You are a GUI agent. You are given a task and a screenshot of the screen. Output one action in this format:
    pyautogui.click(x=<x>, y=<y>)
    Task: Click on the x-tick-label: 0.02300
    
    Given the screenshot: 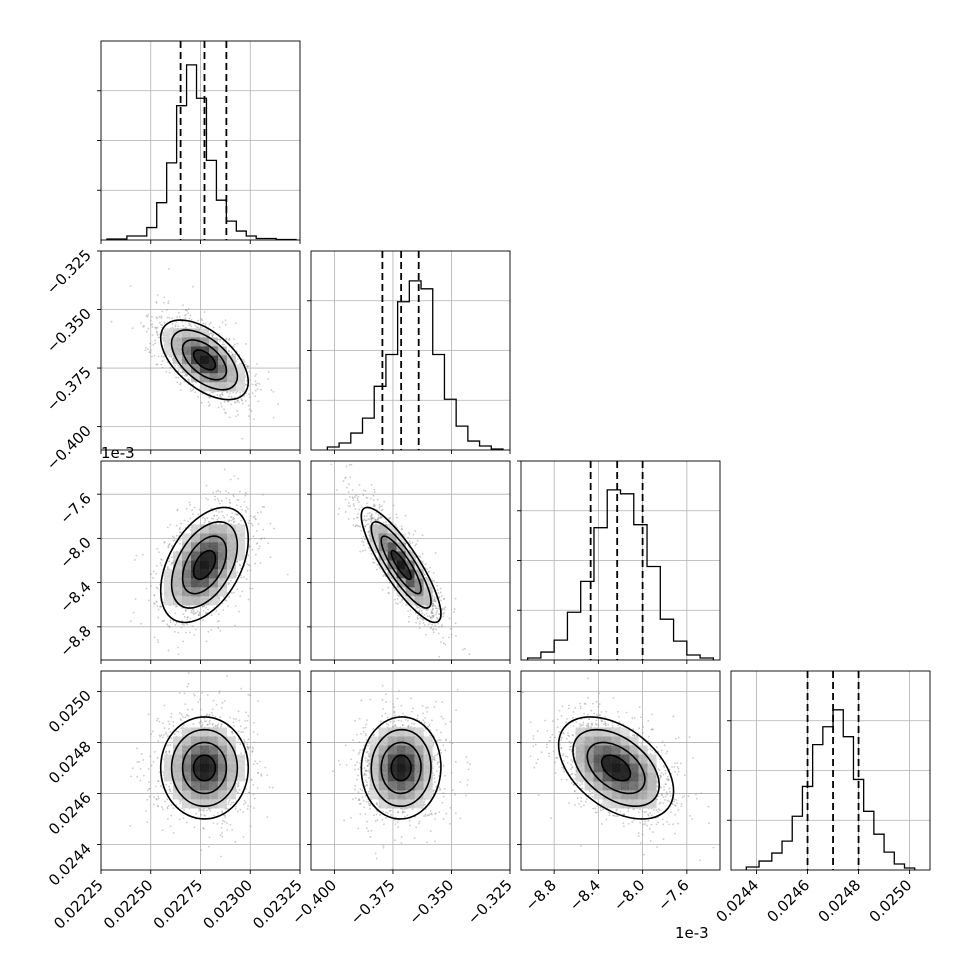 What is the action you would take?
    pyautogui.click(x=227, y=904)
    